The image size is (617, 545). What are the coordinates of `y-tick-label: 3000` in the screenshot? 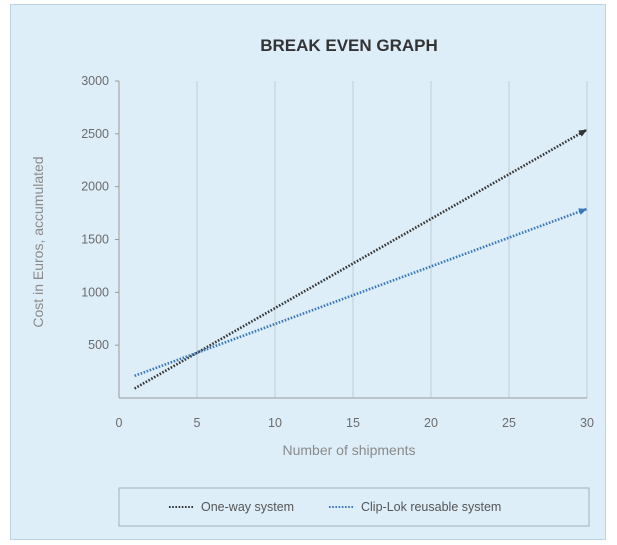 It's located at (95, 81).